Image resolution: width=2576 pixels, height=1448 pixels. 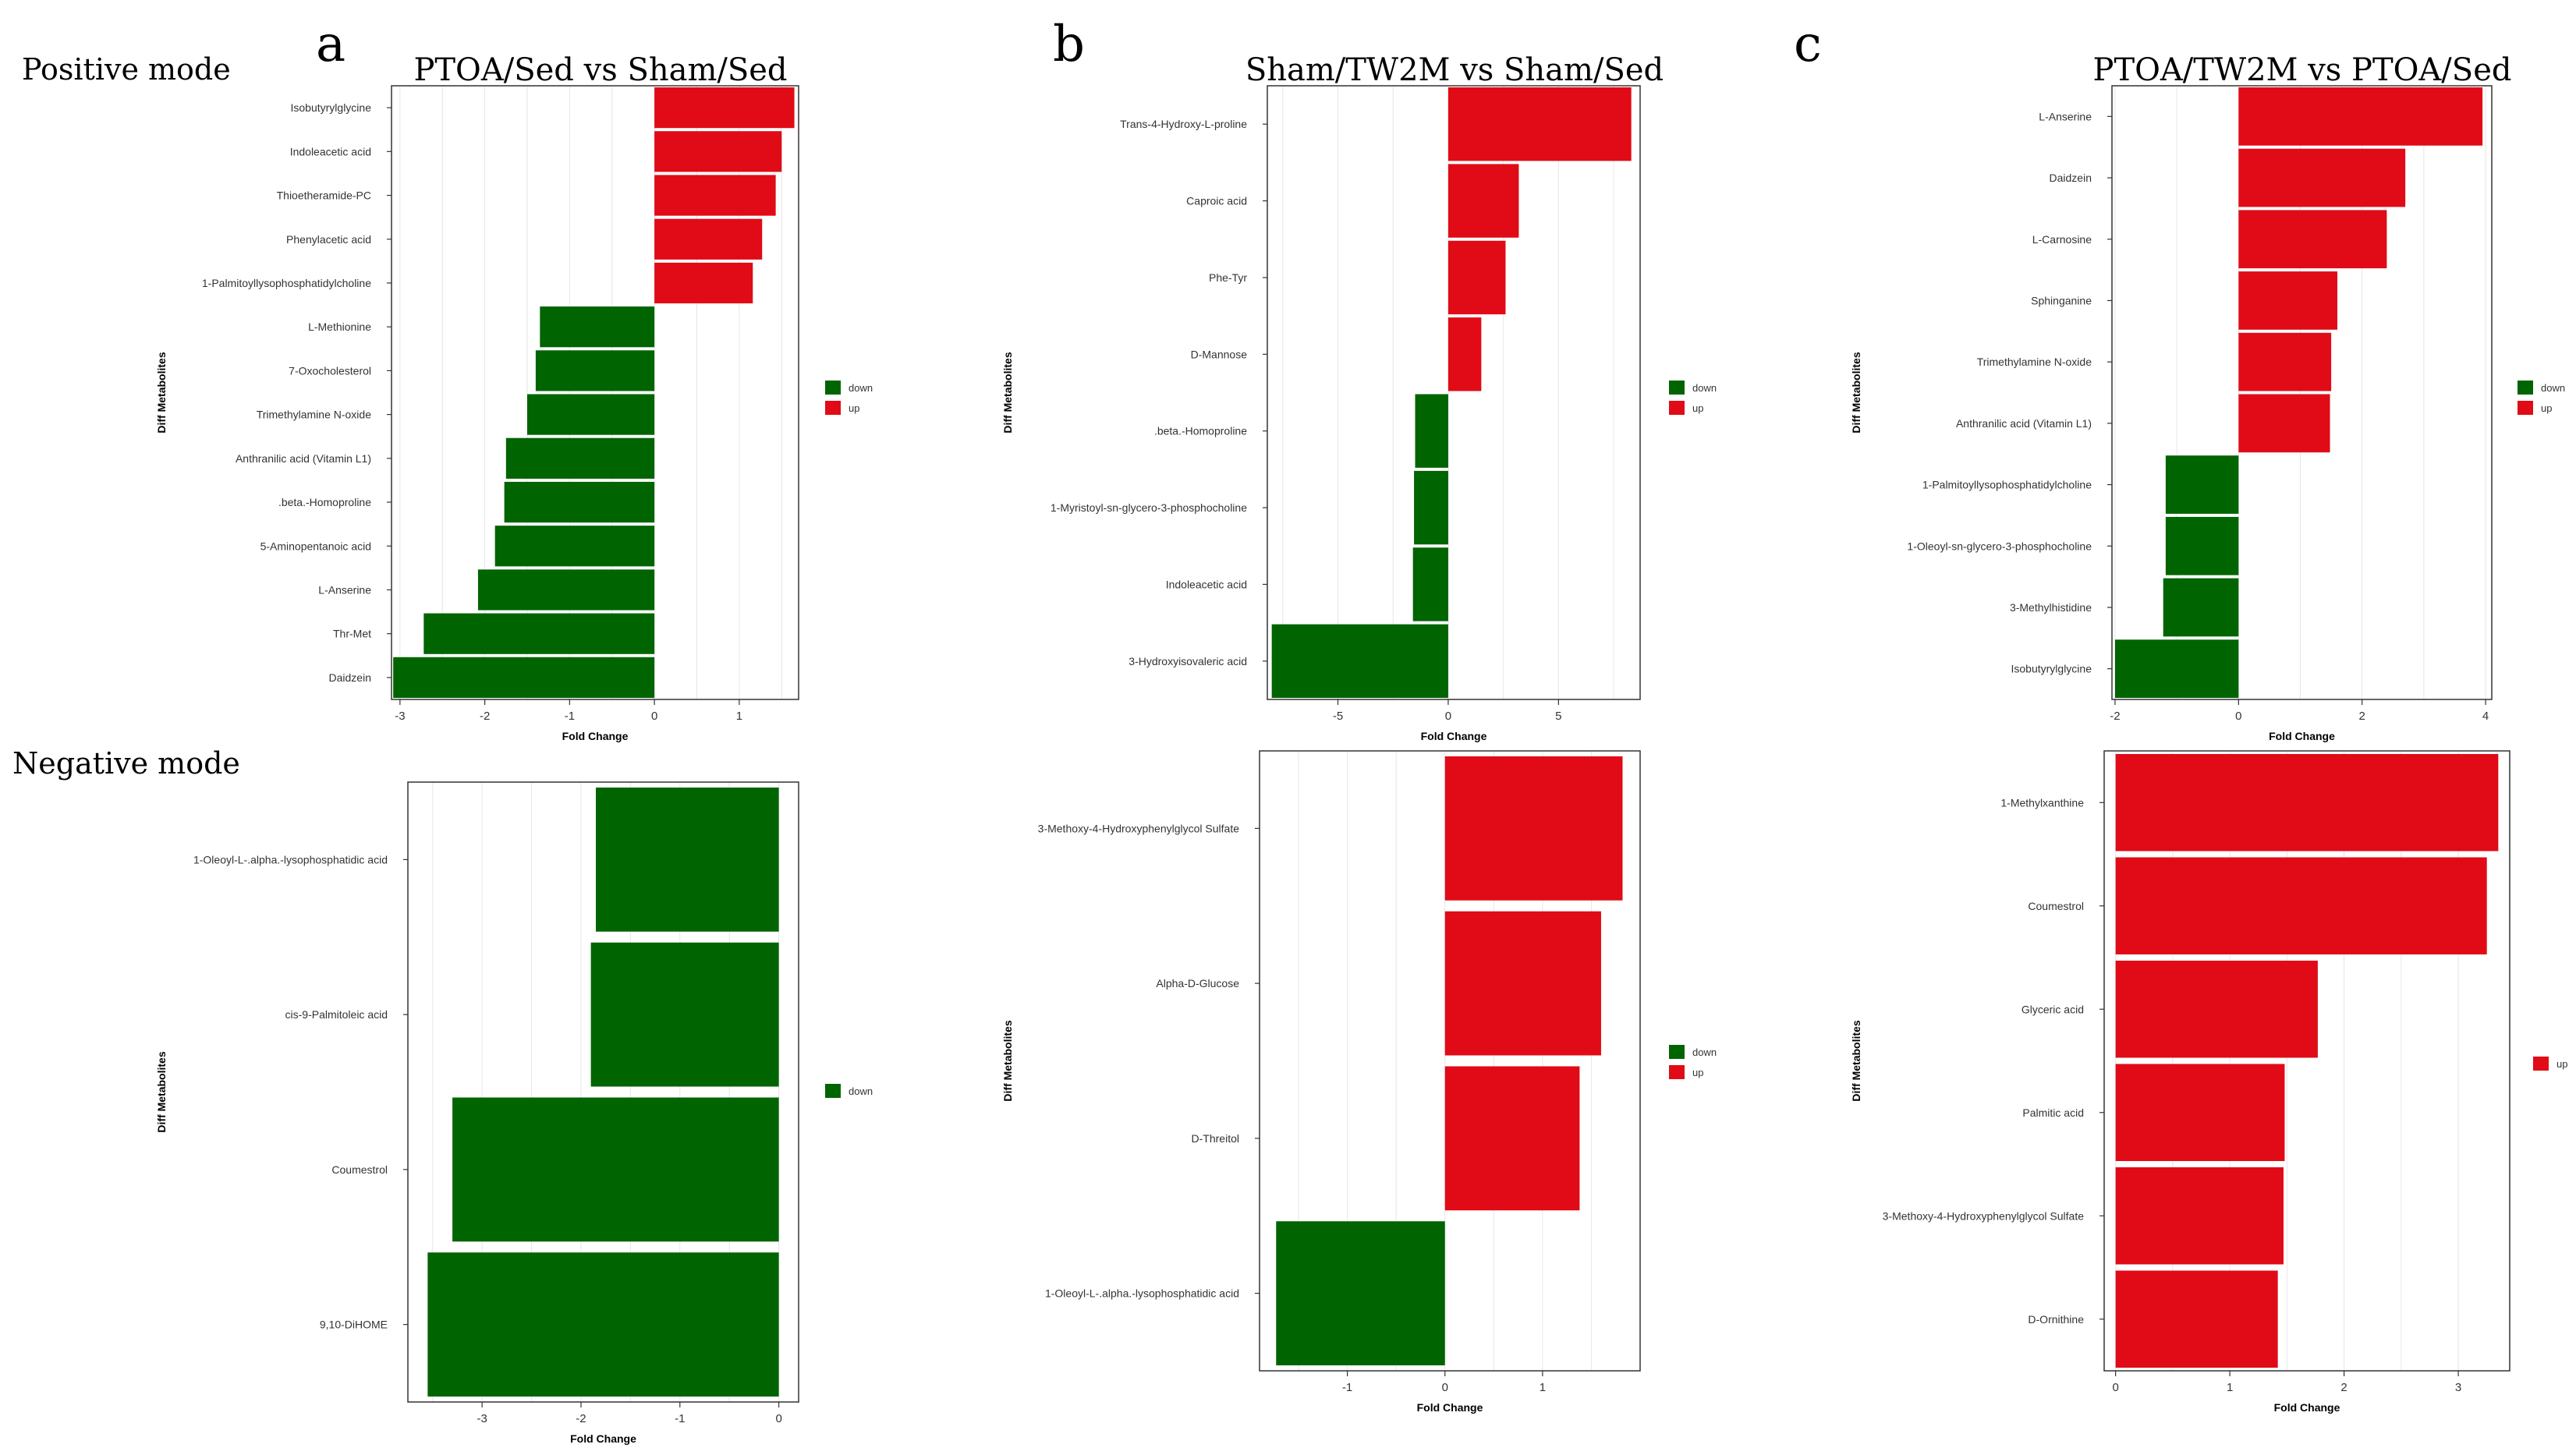 What do you see at coordinates (1522, 983) in the screenshot?
I see `bar-alpha-d-glucose` at bounding box center [1522, 983].